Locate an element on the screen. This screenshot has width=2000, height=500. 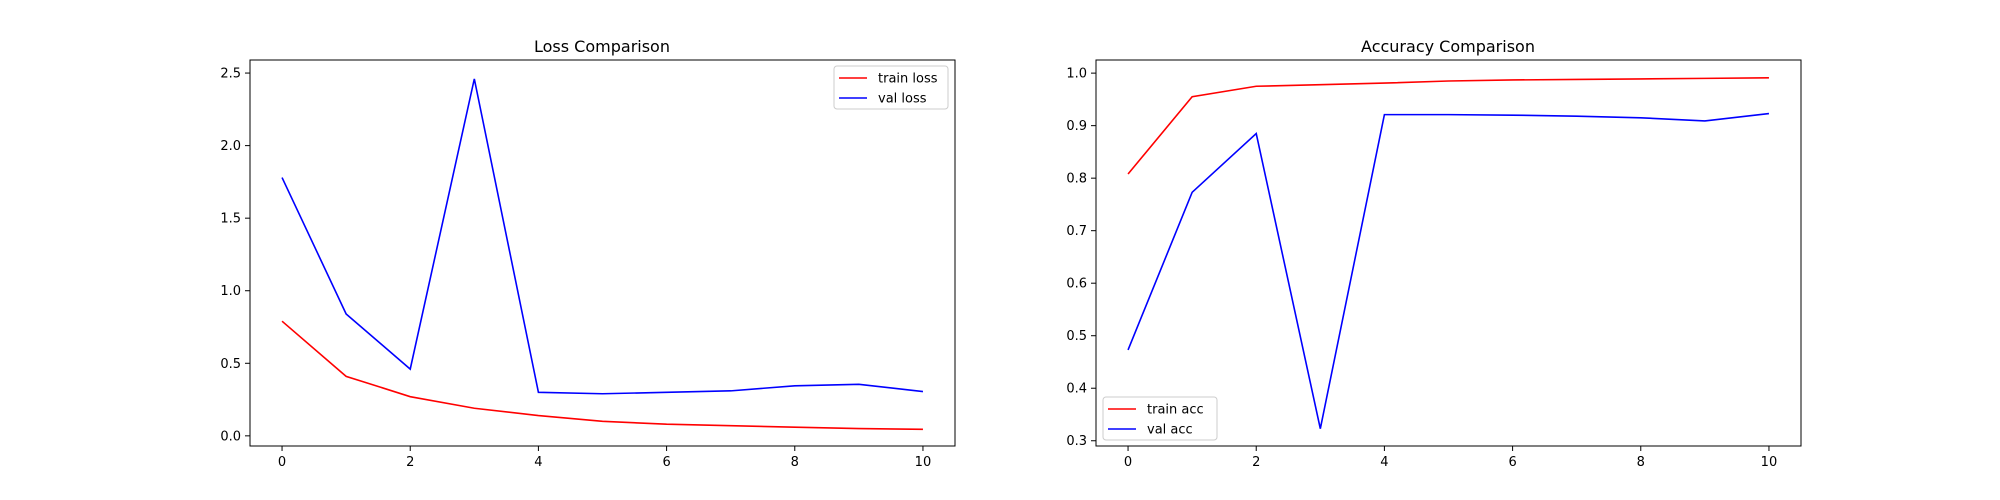
y-tick-label: 0.3 is located at coordinates (1076, 441).